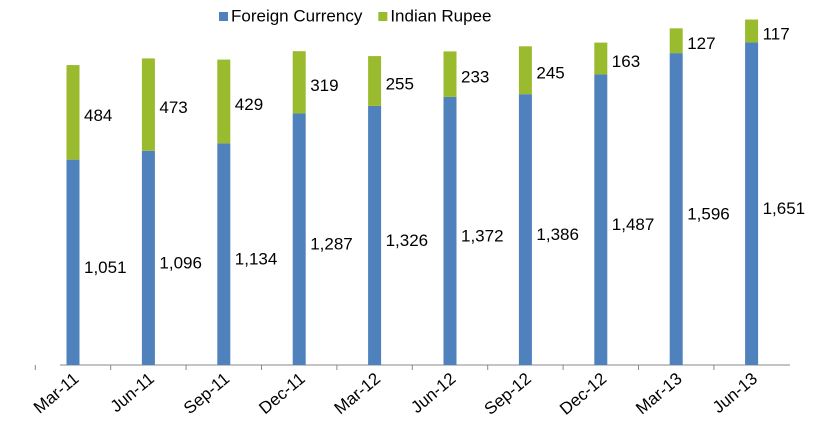 The height and width of the screenshot is (444, 815). I want to click on data-label: 1,487, so click(633, 224).